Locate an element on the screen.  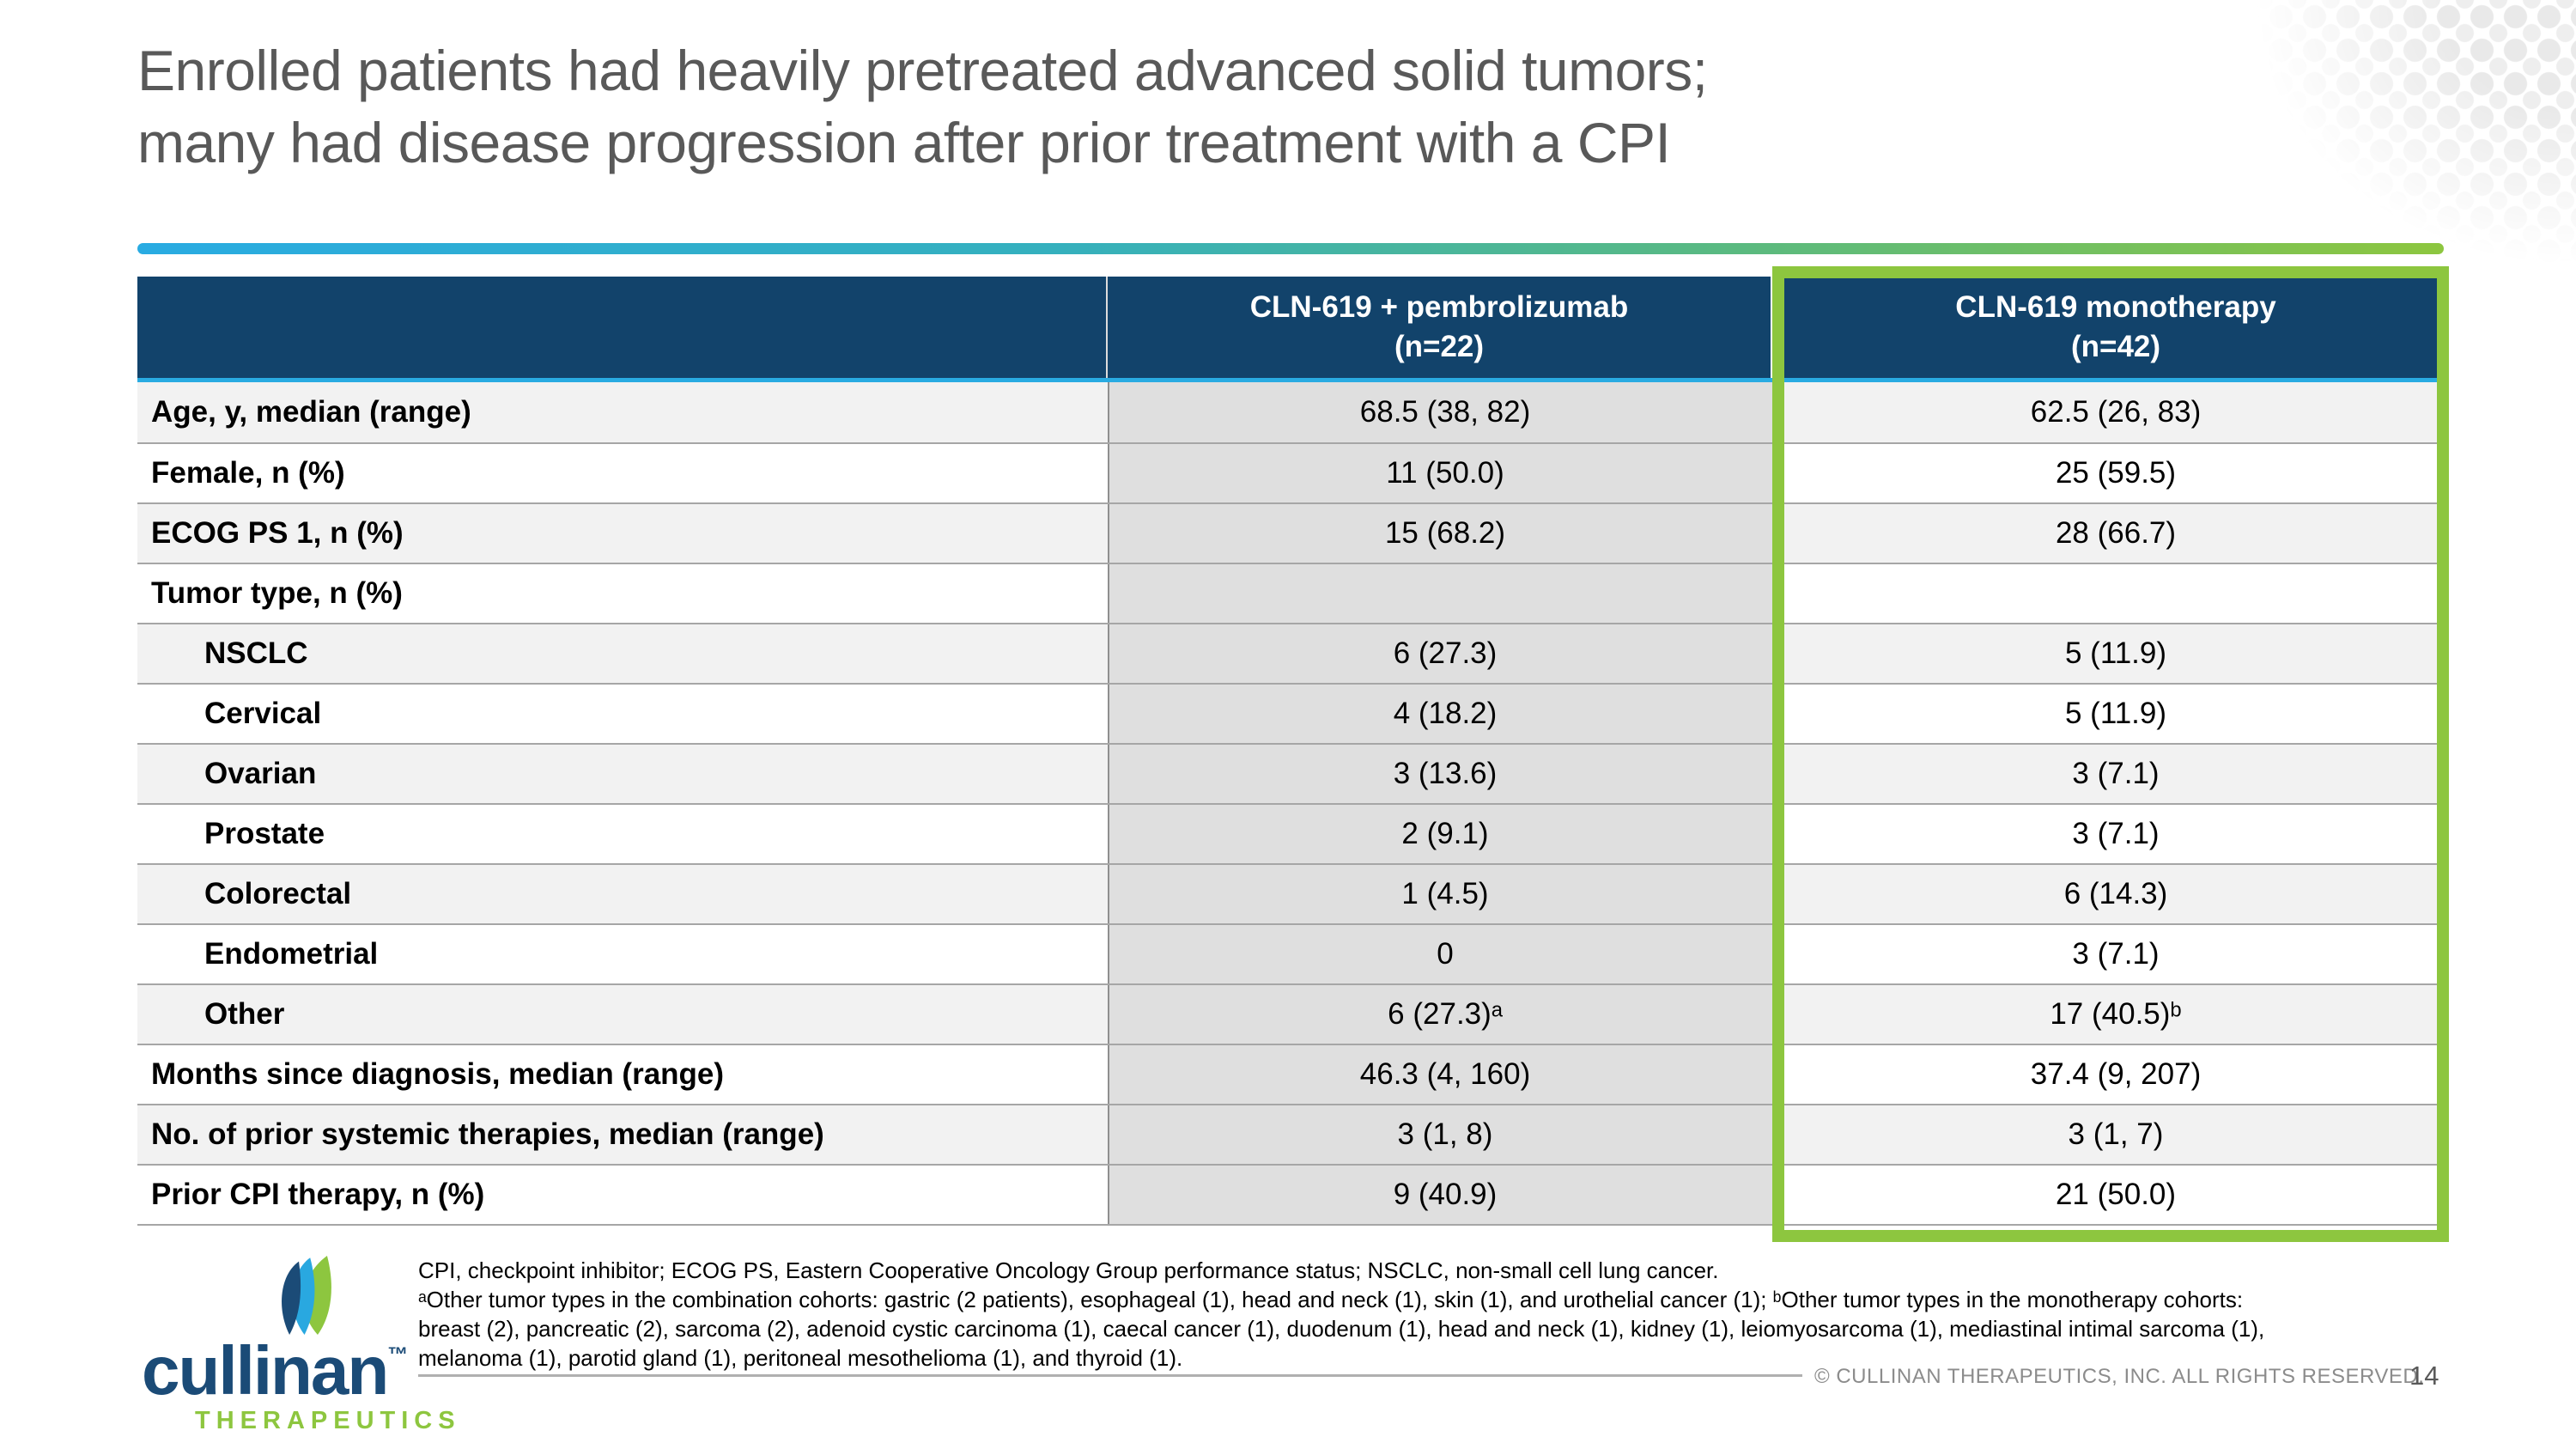
row-label-cell: Prior CPI therapy, n (%) is located at coordinates (622, 1195).